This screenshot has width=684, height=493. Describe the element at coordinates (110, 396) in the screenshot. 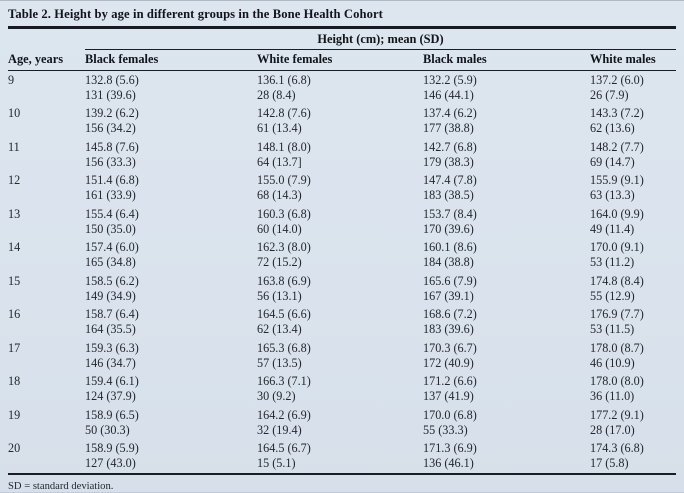

I see `value-line: 124 (37.9)` at that location.